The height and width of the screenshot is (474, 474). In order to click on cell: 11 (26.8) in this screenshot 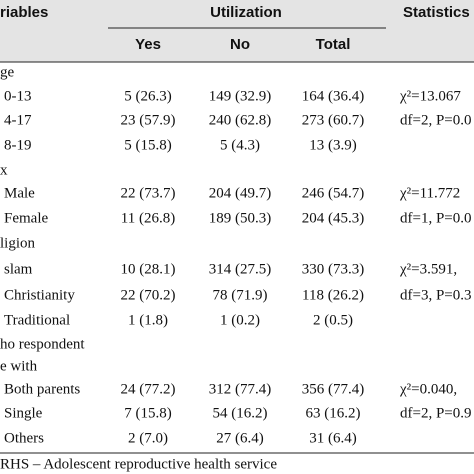, I will do `click(148, 218)`.